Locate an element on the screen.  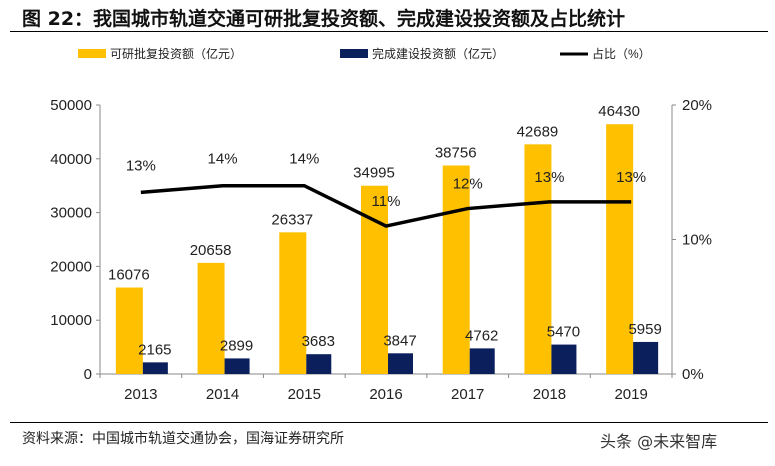
bar-label-completed: 3847 is located at coordinates (399, 340).